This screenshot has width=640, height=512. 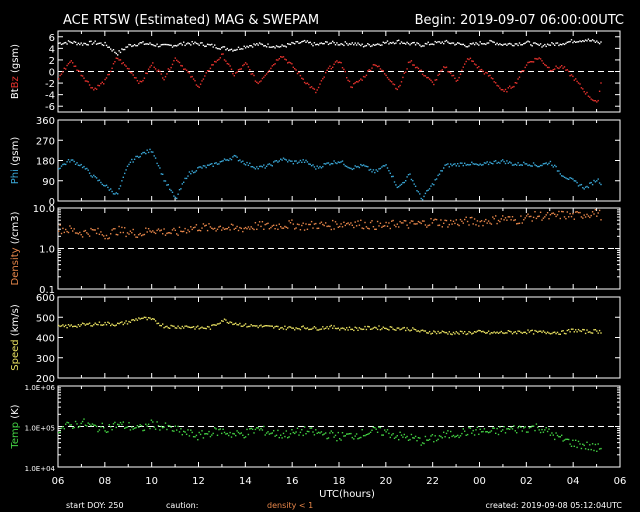 I want to click on x-tick-label-0: 06, so click(x=58, y=481).